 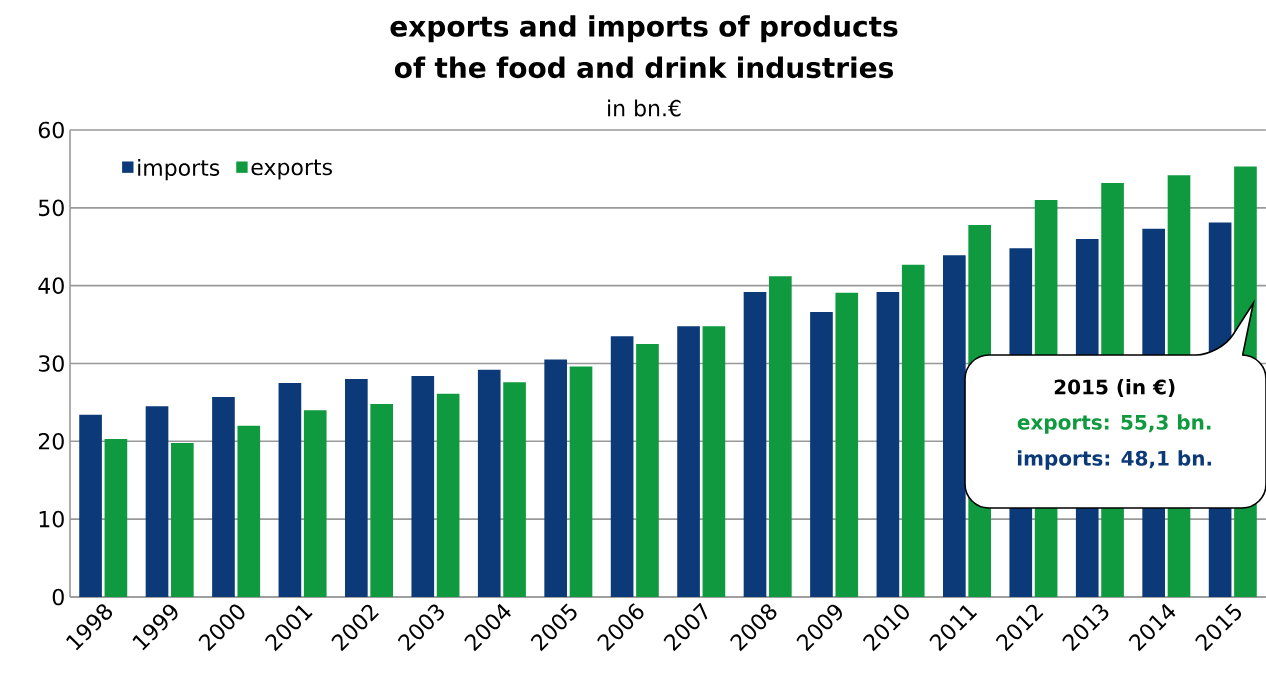 What do you see at coordinates (51, 363) in the screenshot?
I see `y-tick-label: 30` at bounding box center [51, 363].